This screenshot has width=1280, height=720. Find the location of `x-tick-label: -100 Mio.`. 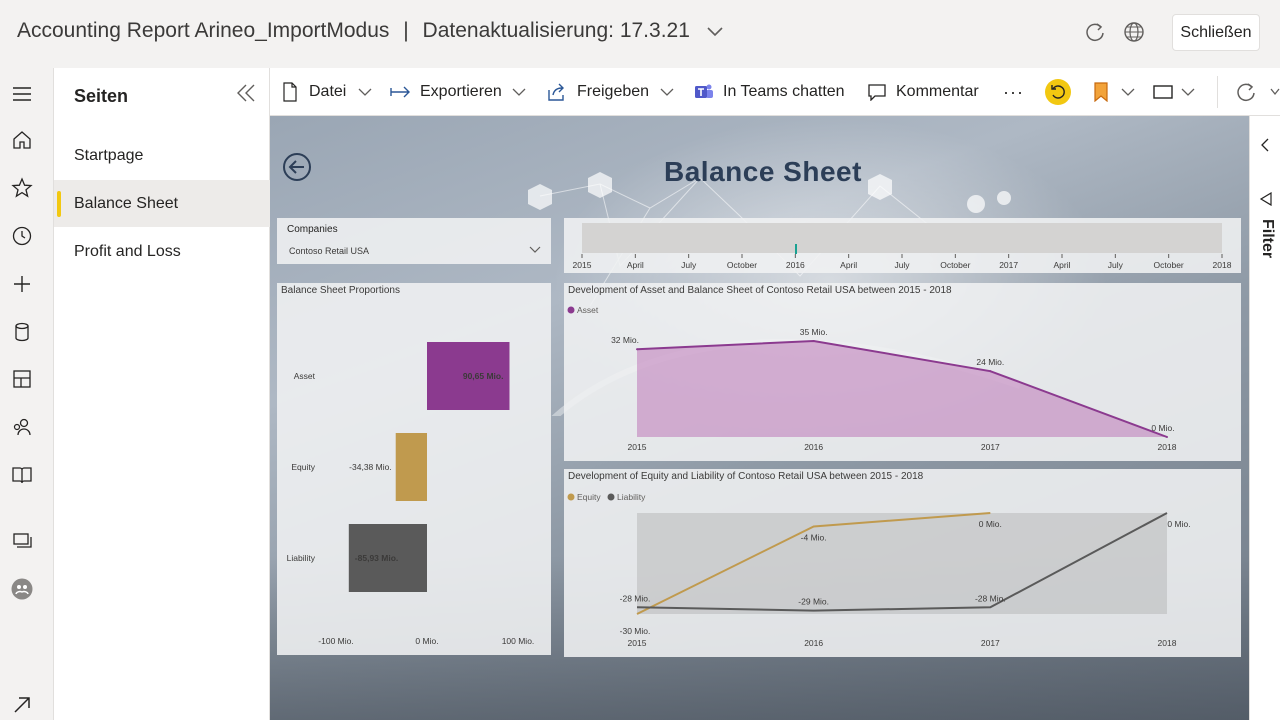

x-tick-label: -100 Mio. is located at coordinates (335, 641).